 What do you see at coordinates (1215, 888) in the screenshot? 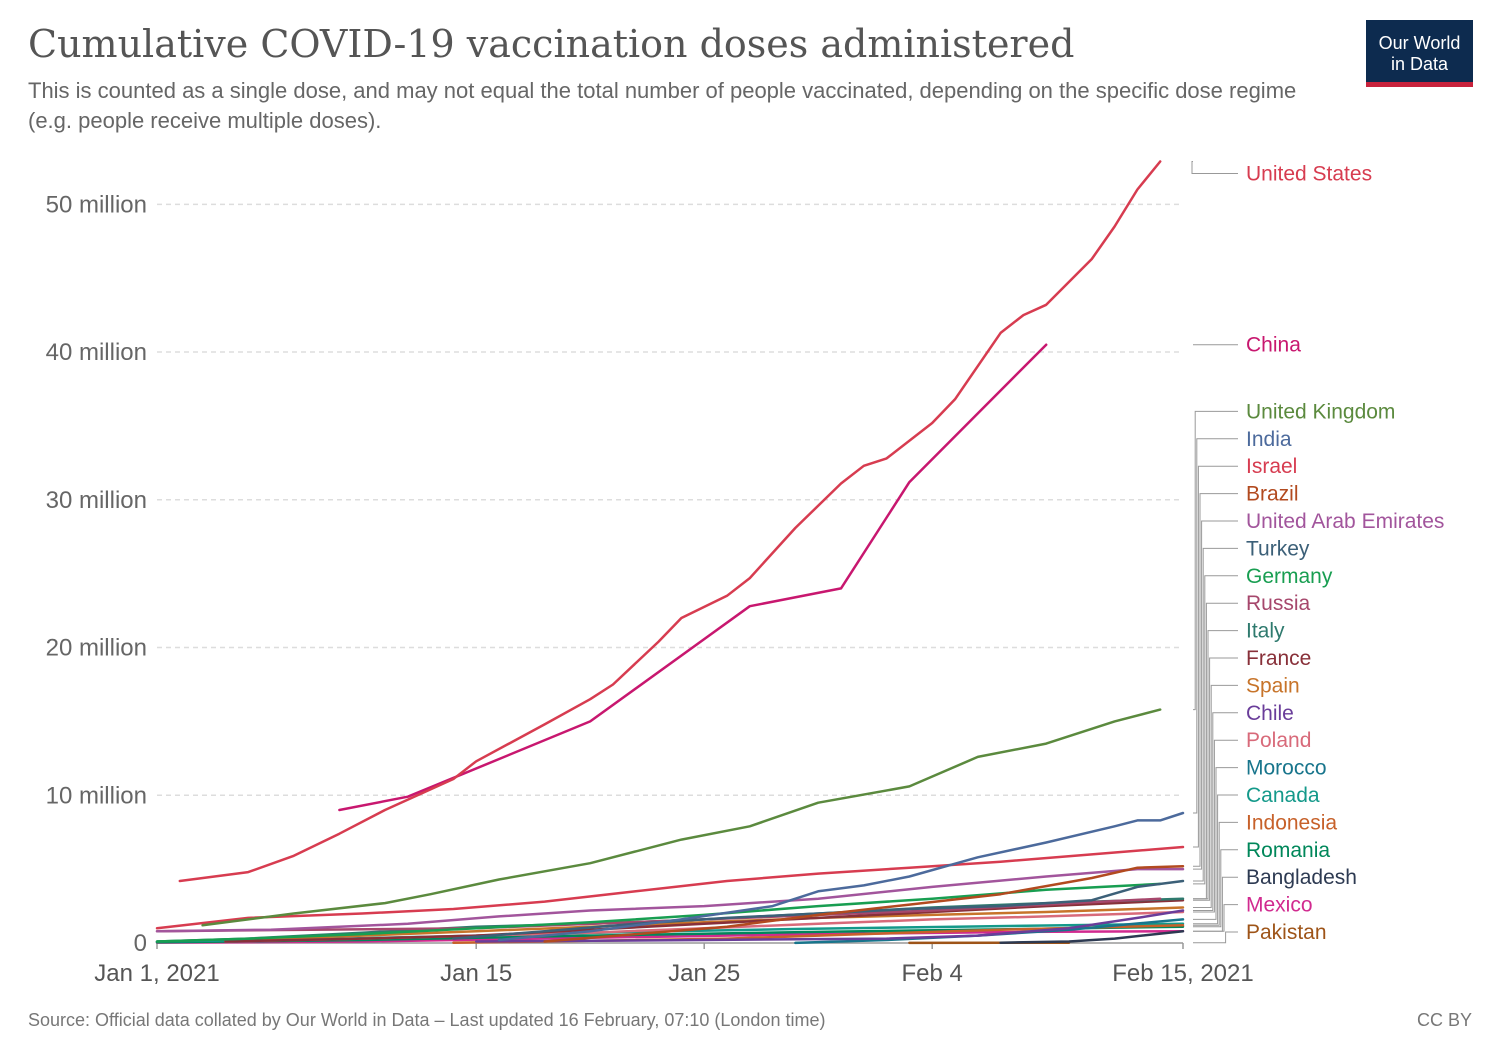
I see `legend-connector-romania` at bounding box center [1215, 888].